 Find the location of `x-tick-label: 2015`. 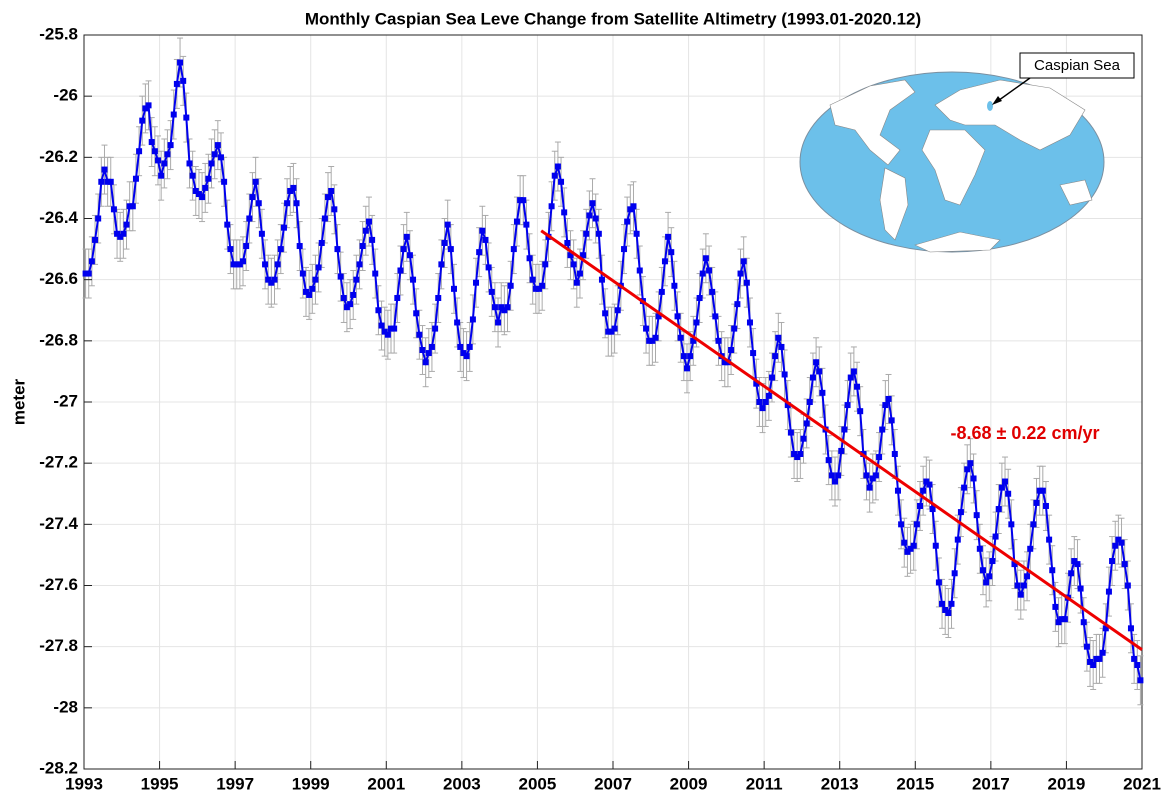

x-tick-label: 2015 is located at coordinates (915, 783).